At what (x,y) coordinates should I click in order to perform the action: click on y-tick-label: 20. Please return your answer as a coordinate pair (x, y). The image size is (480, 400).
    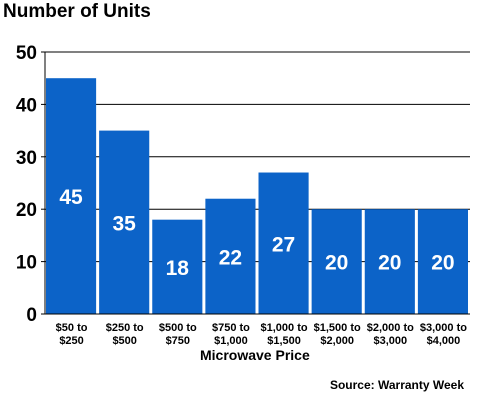
    Looking at the image, I should click on (26, 210).